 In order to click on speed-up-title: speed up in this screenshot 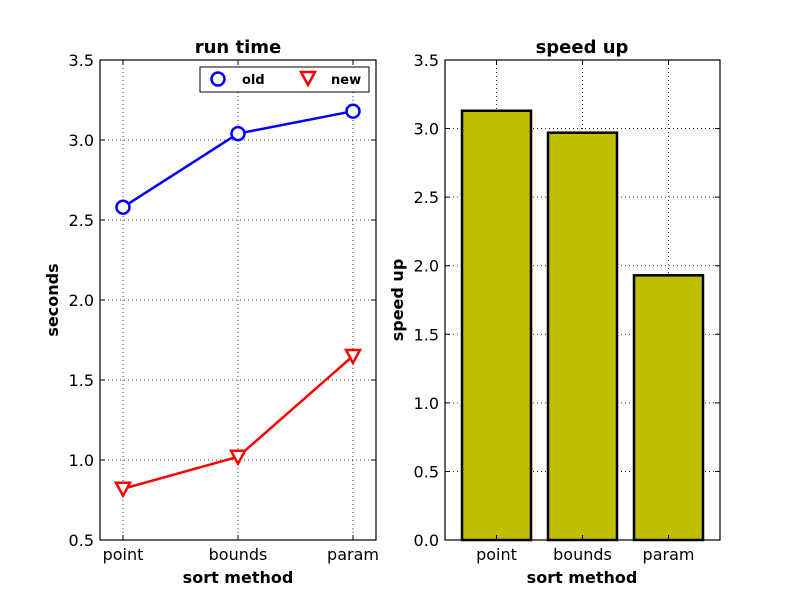, I will do `click(582, 47)`.